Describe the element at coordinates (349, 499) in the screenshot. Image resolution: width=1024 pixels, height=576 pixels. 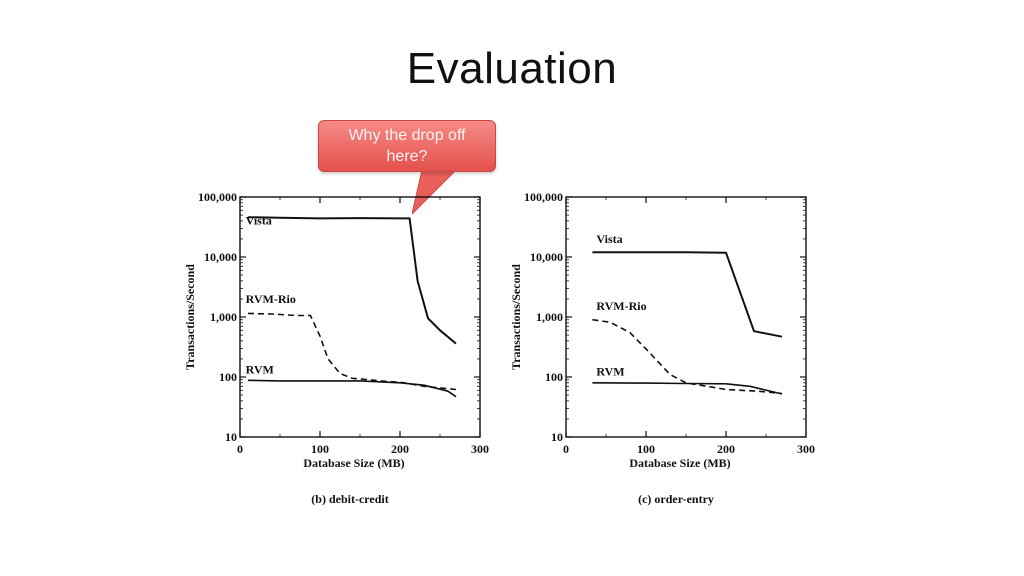
I see `chart-caption: (b) debit-credit` at that location.